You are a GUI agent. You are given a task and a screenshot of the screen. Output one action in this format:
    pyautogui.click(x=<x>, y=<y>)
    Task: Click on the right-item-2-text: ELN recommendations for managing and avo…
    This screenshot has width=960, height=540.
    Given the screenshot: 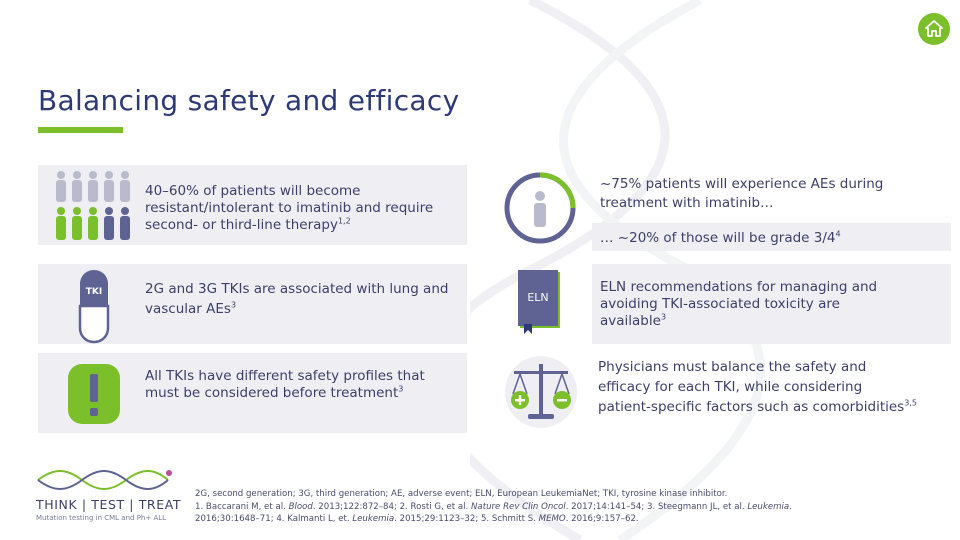 What is the action you would take?
    pyautogui.click(x=739, y=304)
    